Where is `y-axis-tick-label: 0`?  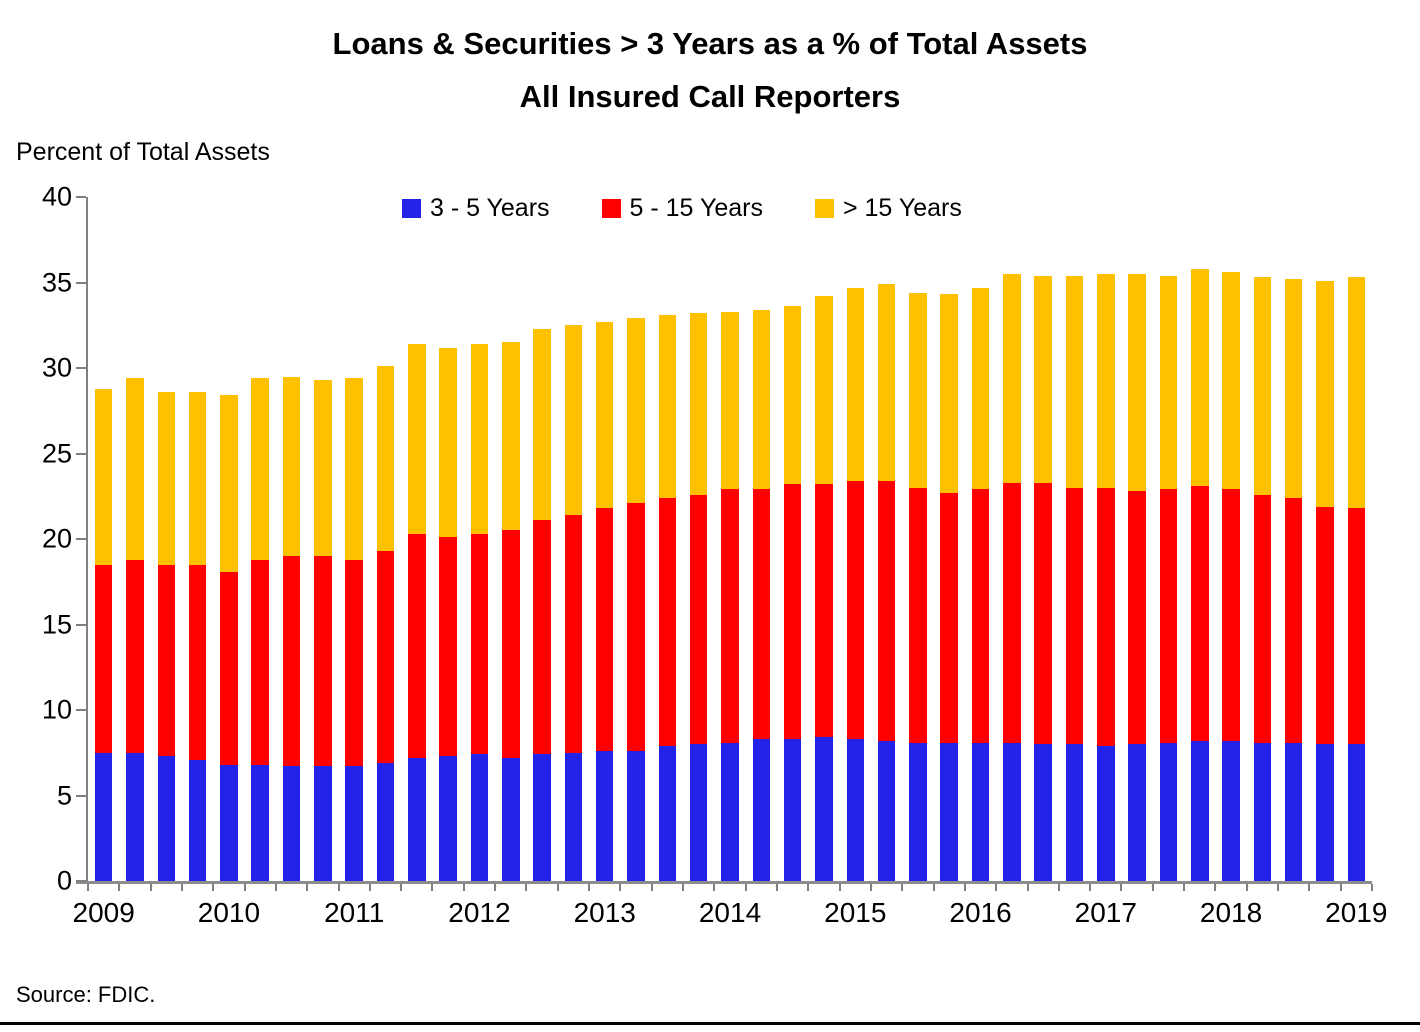
y-axis-tick-label: 0 is located at coordinates (64, 880).